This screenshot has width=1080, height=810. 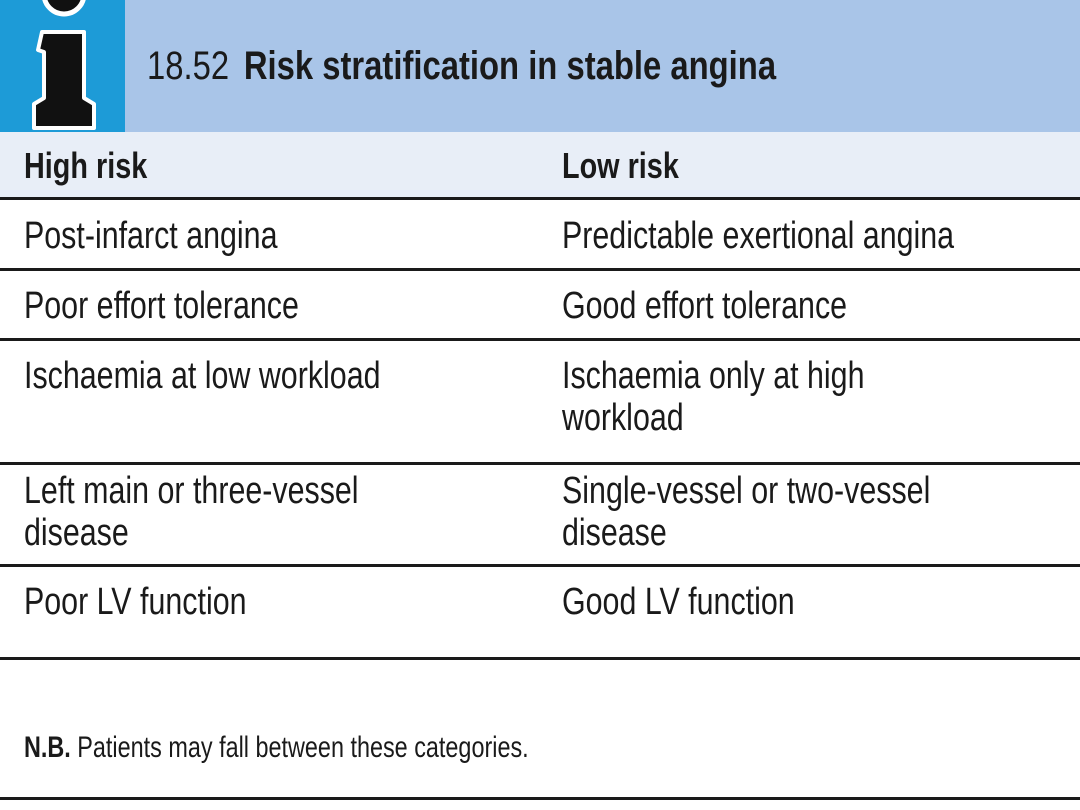 I want to click on low-risk-cell: Single-vessel or two-vessel disease, so click(x=746, y=512).